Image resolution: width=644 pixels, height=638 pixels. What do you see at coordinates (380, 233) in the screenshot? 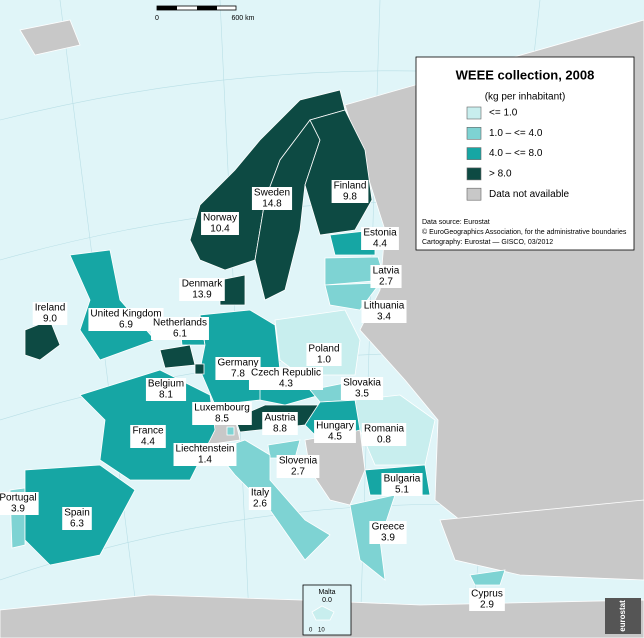
I see `country-name: Estonia` at bounding box center [380, 233].